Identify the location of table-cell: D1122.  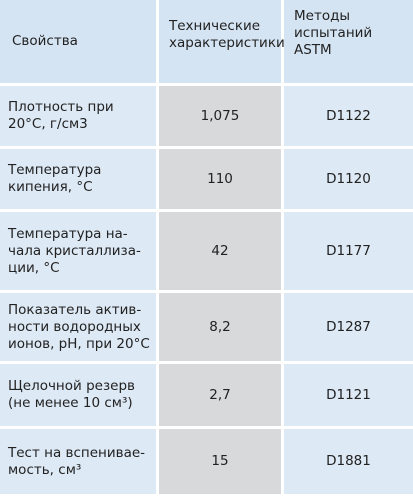
(348, 116).